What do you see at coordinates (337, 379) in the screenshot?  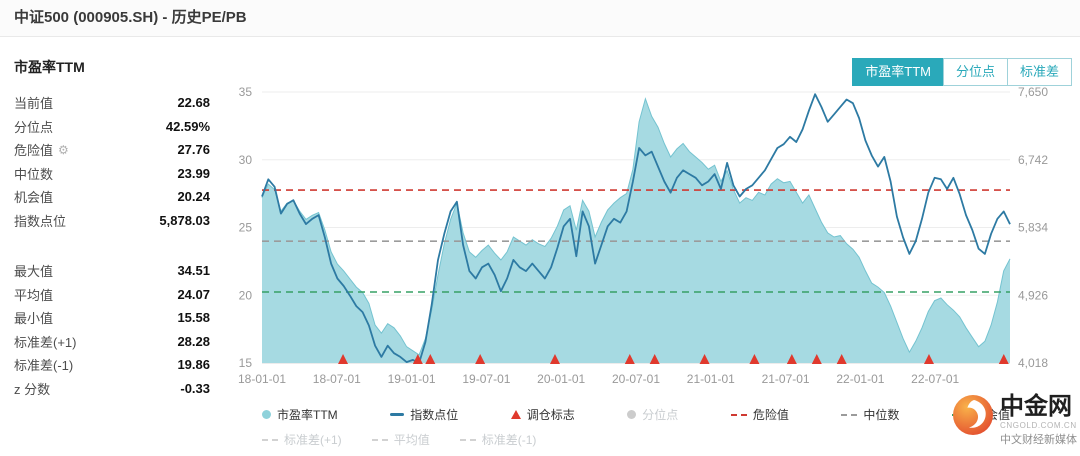 I see `x-axis-label: 18-07-01` at bounding box center [337, 379].